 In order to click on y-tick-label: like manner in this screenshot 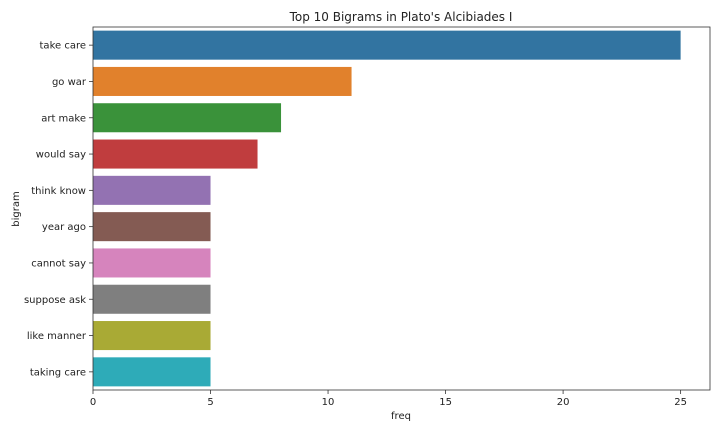, I will do `click(57, 336)`.